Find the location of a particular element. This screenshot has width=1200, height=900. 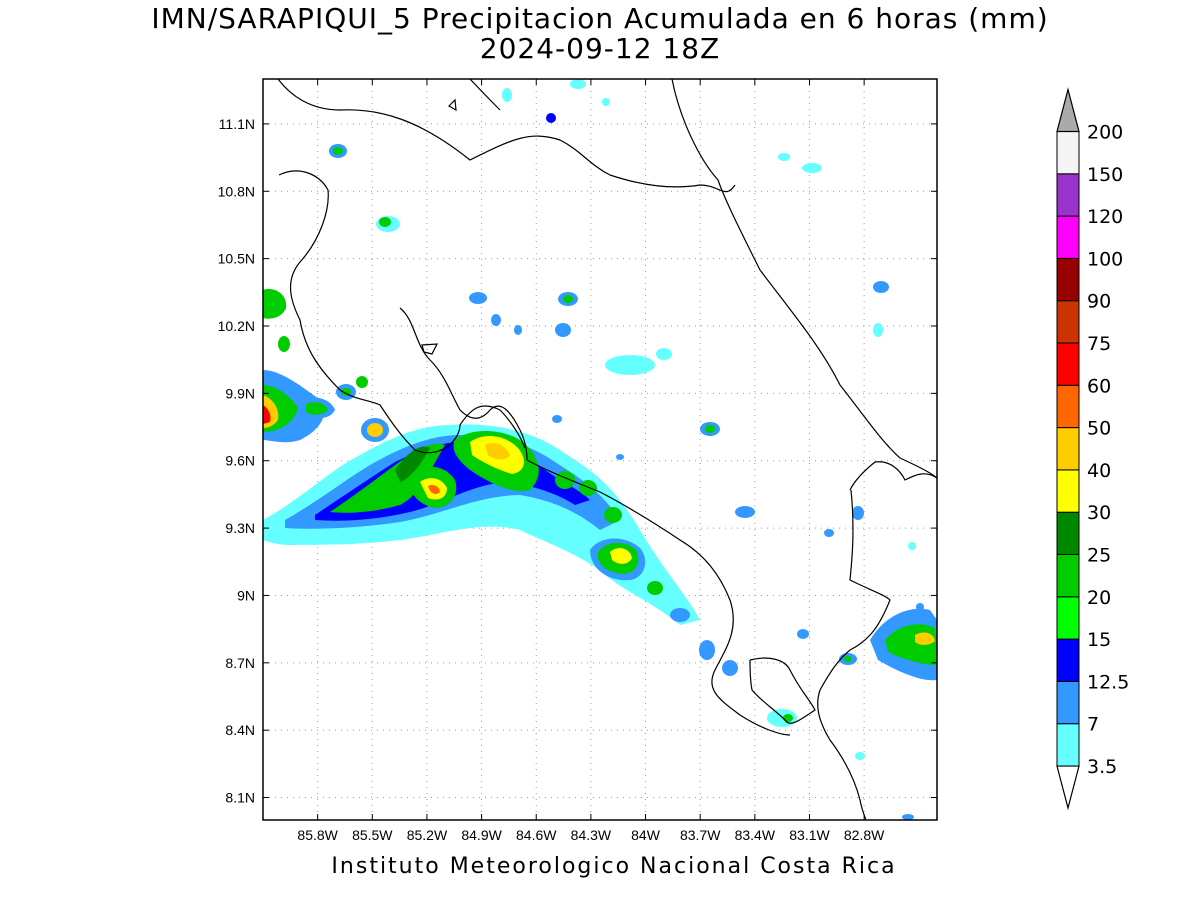

rain-cell-darkgreen is located at coordinates (412, 464).